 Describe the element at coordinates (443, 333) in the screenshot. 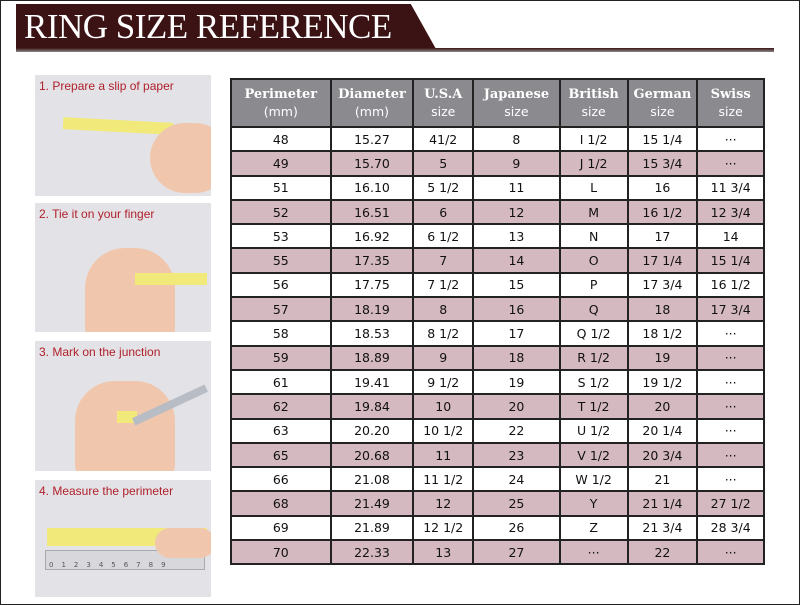

I see `table-cell: 8 1/2` at that location.